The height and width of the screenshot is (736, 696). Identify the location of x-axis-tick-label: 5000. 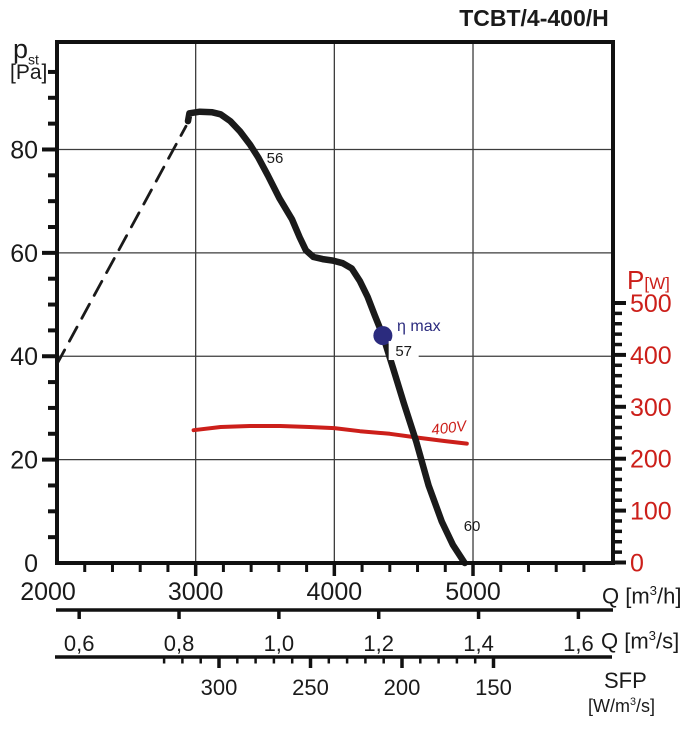
(473, 592).